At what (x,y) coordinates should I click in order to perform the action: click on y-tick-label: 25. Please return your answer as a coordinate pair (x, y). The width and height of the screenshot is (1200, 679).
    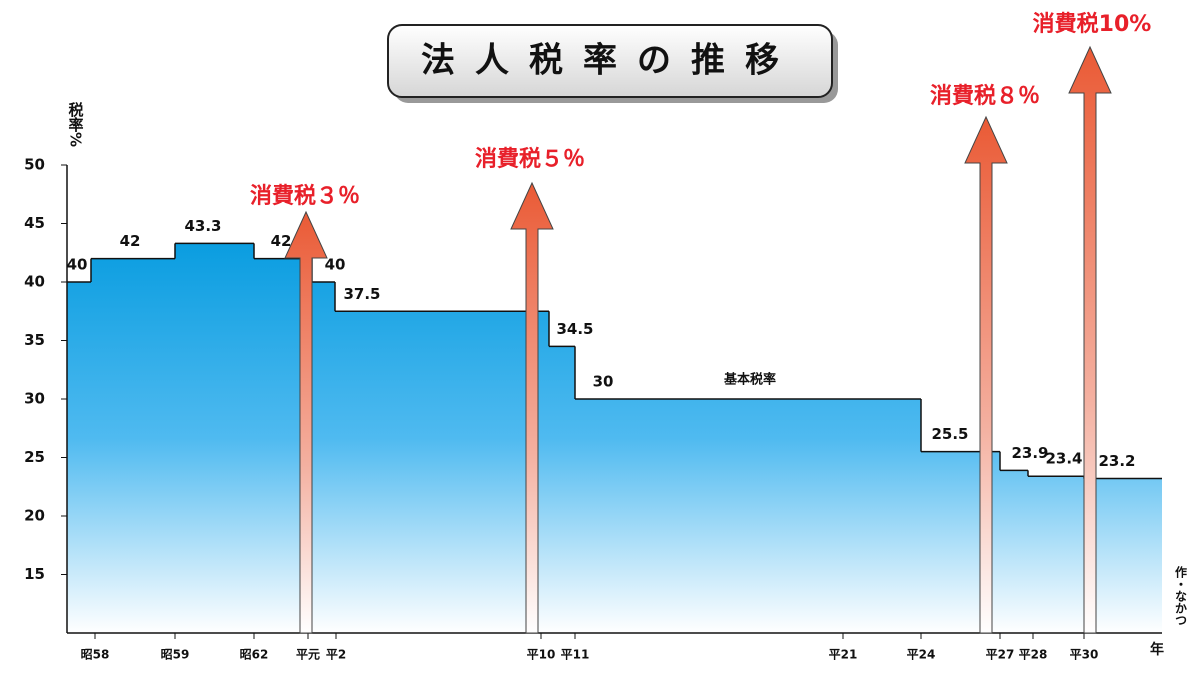
    Looking at the image, I should click on (34, 457).